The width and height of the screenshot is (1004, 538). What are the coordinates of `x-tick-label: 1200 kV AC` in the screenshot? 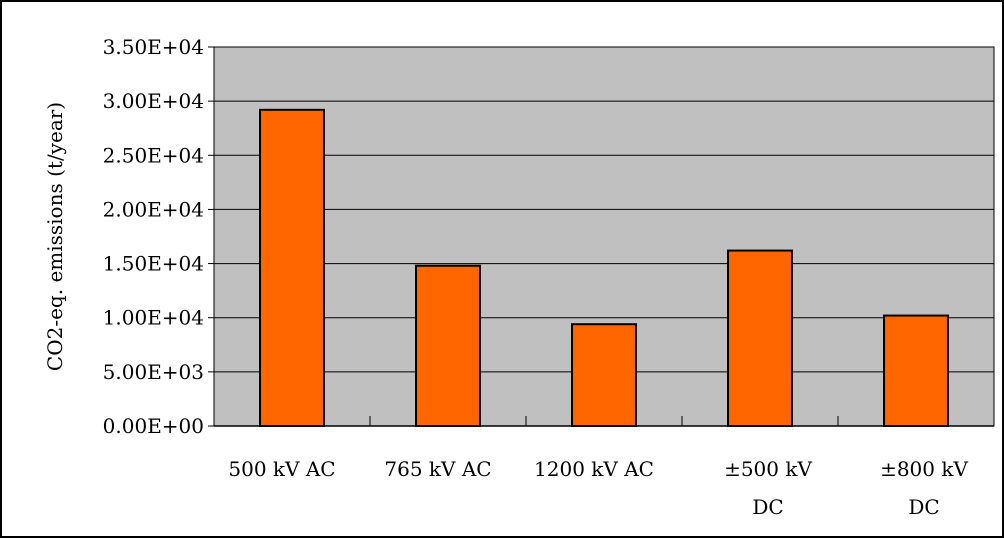 It's located at (594, 469).